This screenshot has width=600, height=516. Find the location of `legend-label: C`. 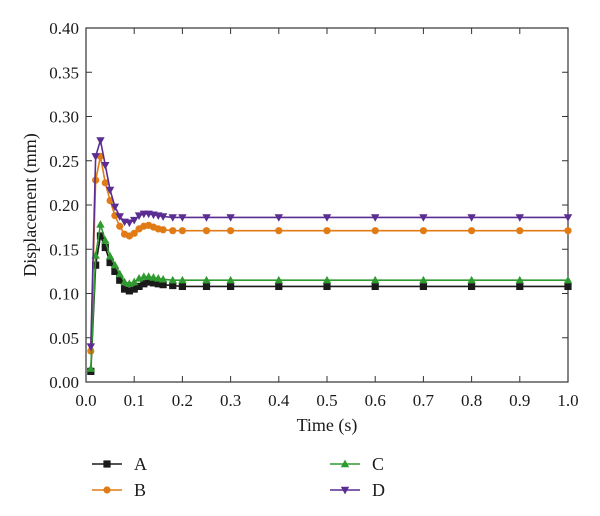

legend-label: C is located at coordinates (378, 464).